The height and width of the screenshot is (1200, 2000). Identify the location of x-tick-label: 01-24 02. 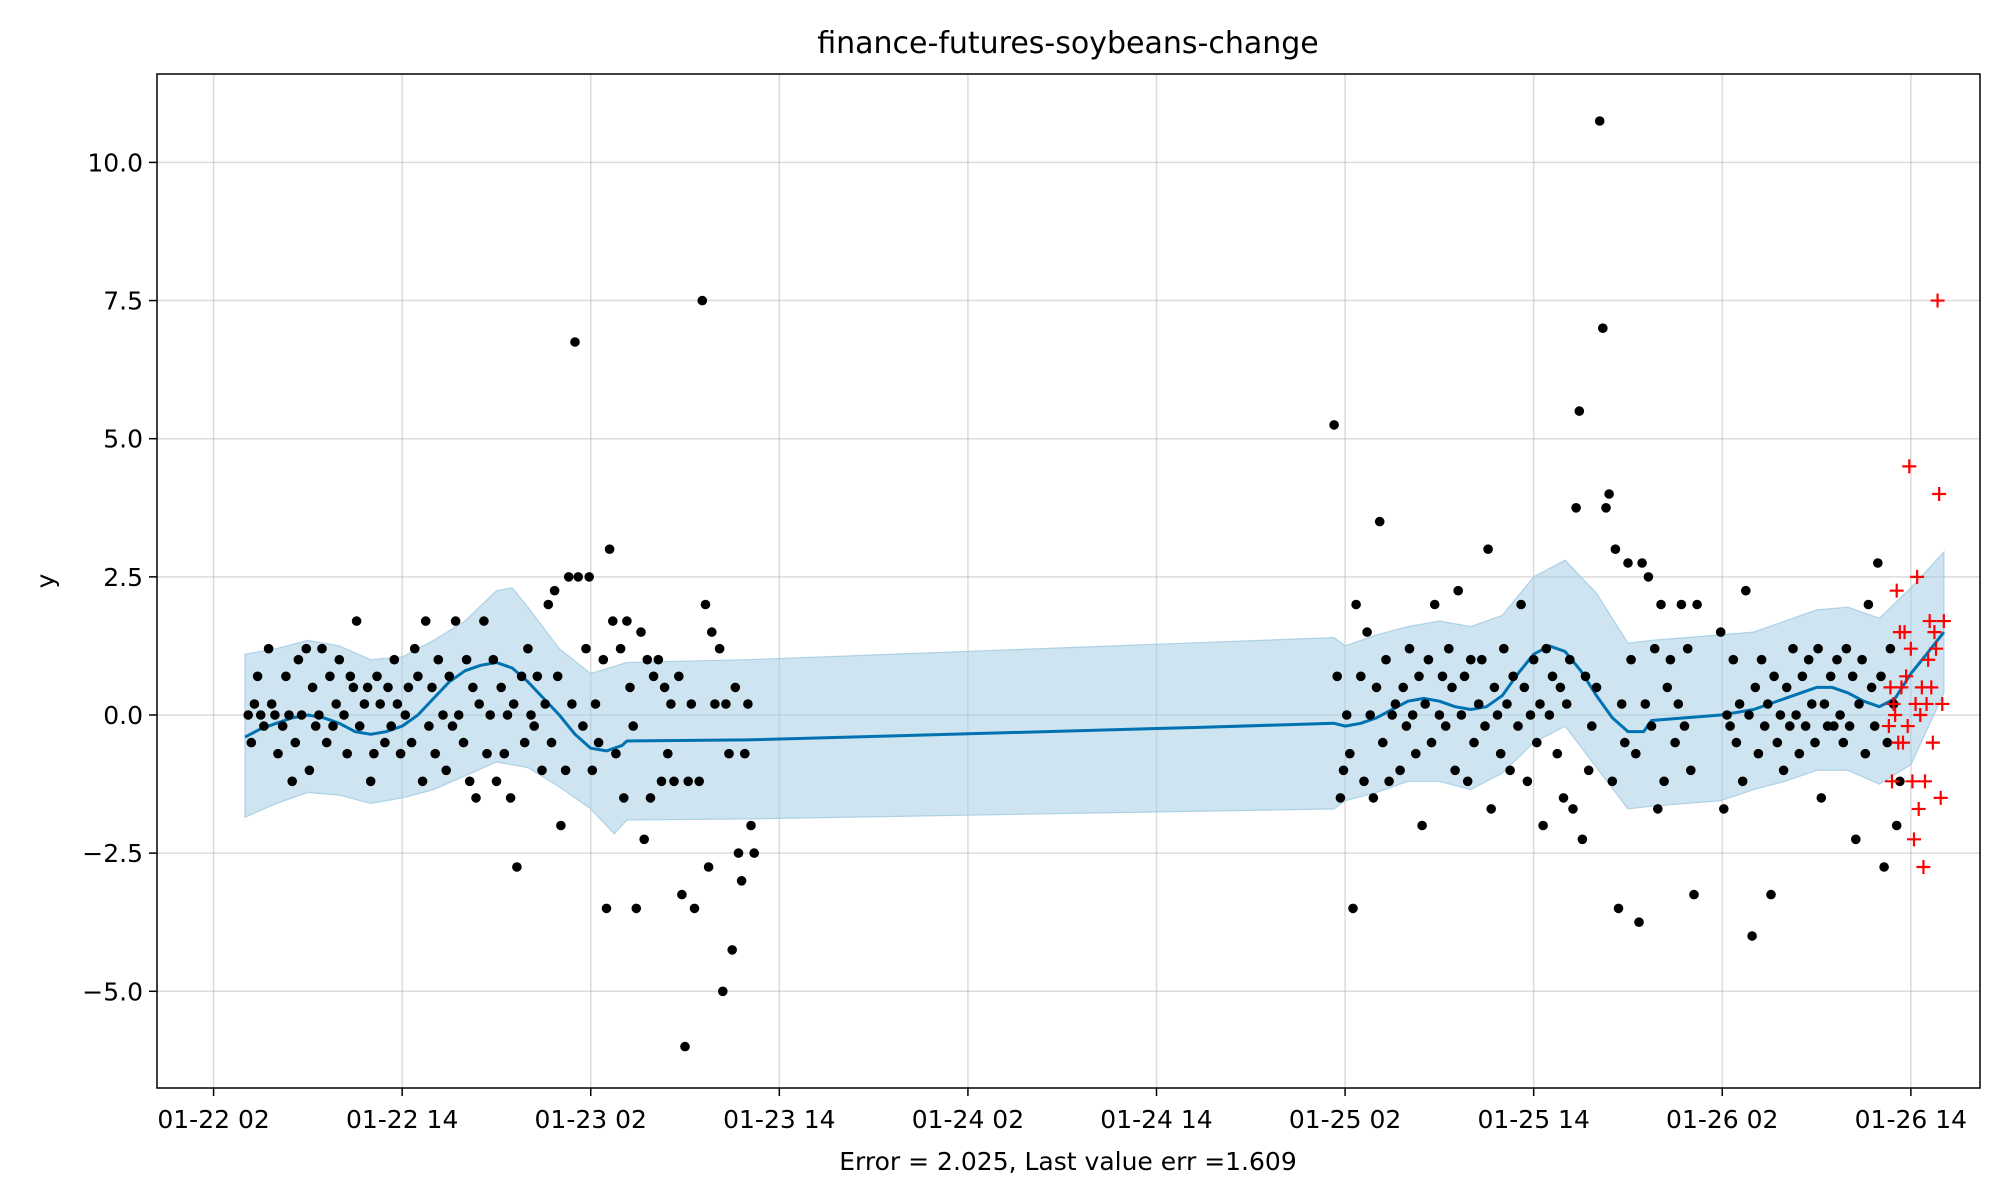
(968, 1119).